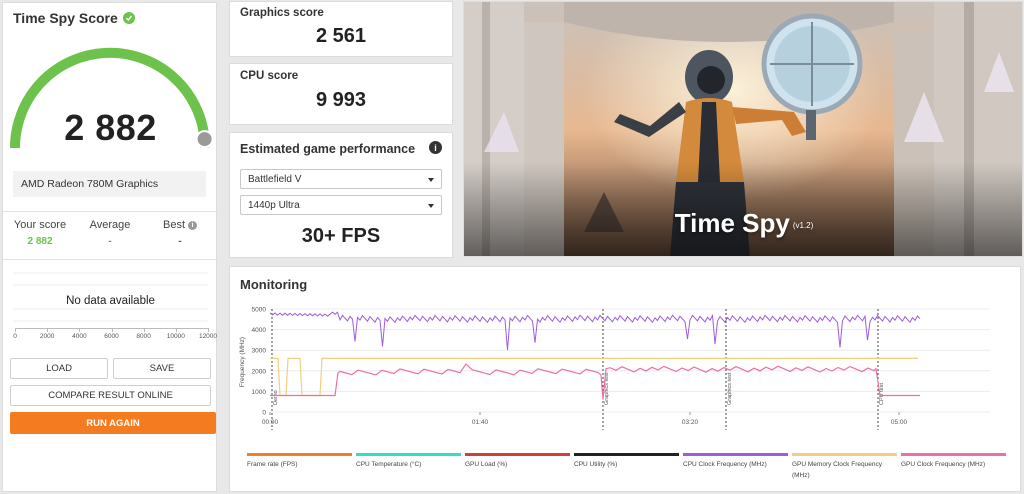 The height and width of the screenshot is (494, 1024). I want to click on average-label: Average, so click(110, 225).